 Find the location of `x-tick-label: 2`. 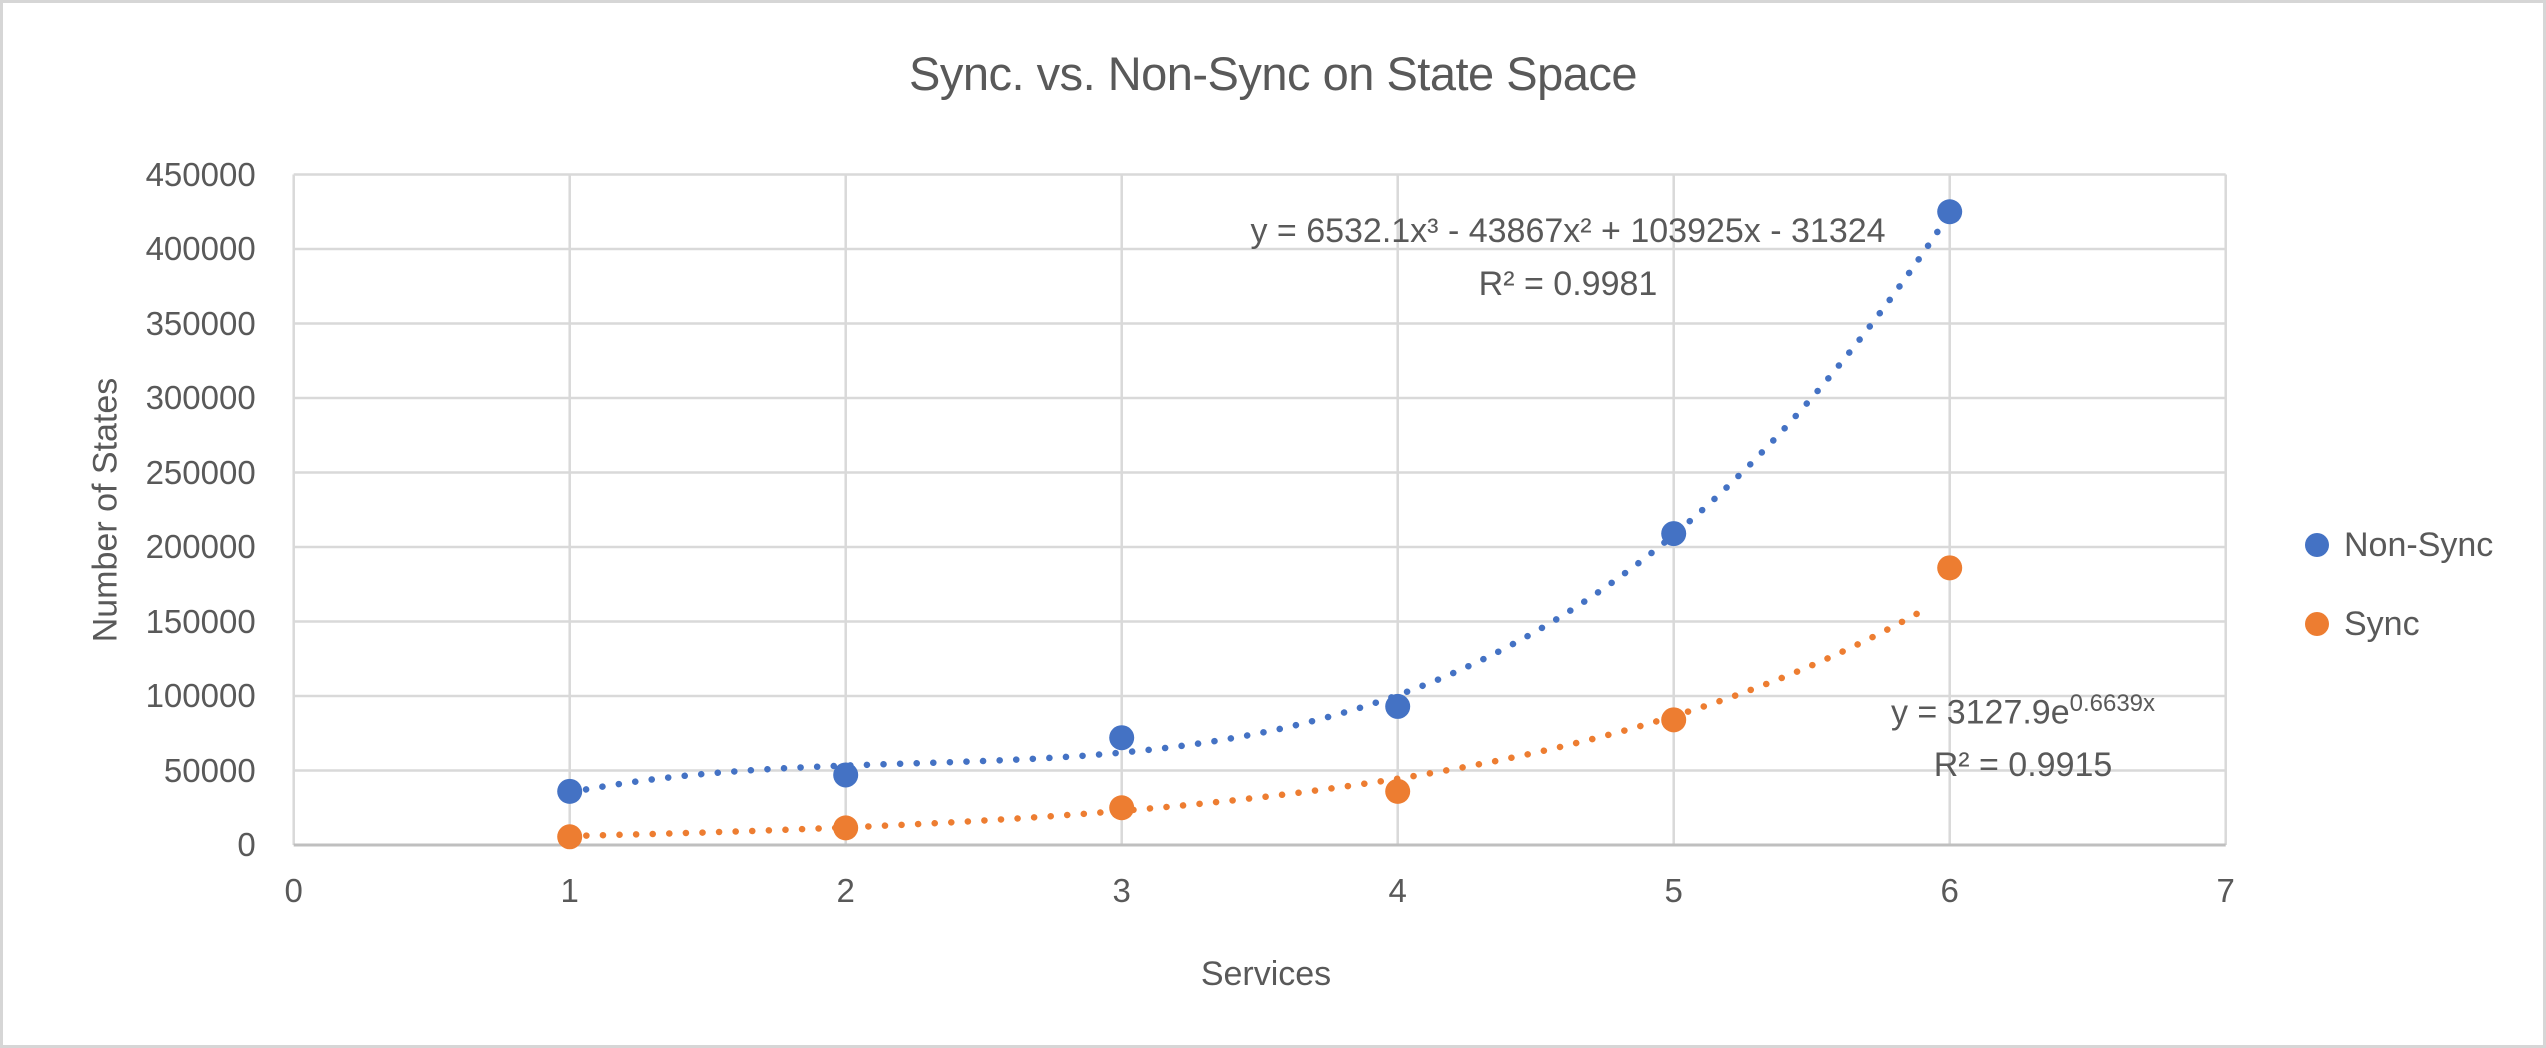

x-tick-label: 2 is located at coordinates (845, 890).